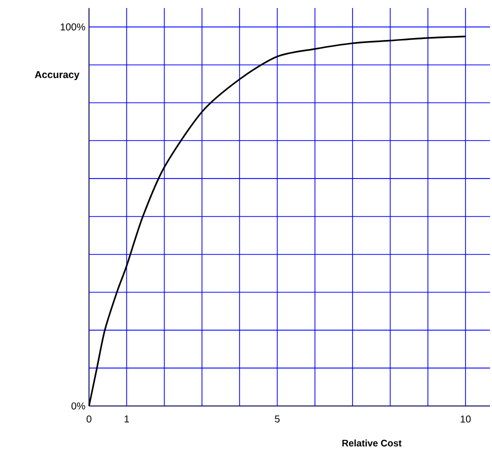  Describe the element at coordinates (126, 419) in the screenshot. I see `x-tick-label: 1` at that location.